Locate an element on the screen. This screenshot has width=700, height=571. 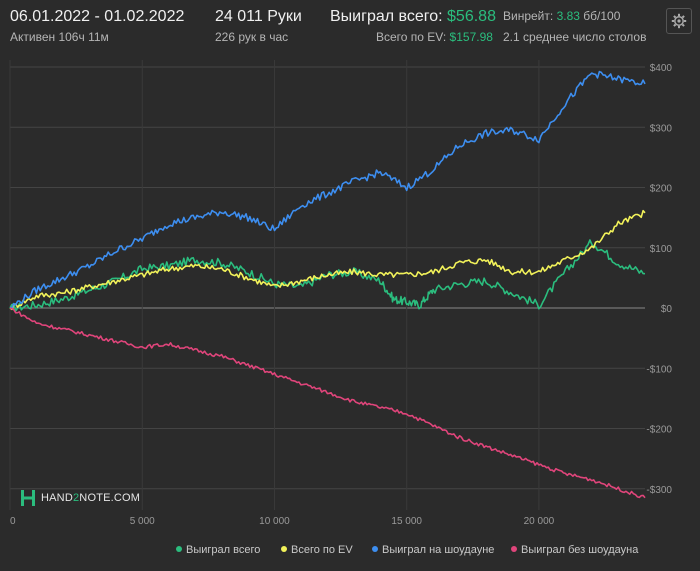
ev-total-label: Всего по EV: is located at coordinates (411, 37).